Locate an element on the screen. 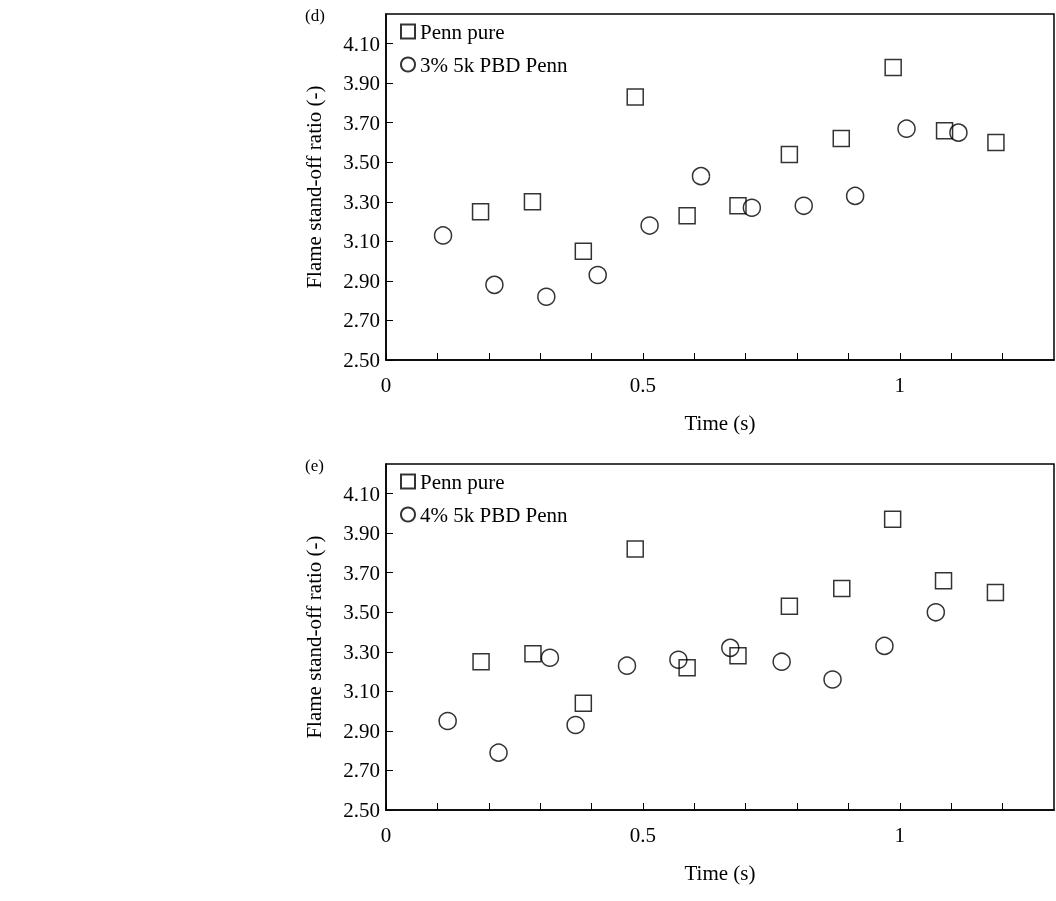 The height and width of the screenshot is (901, 1056). chart-title: (e) is located at coordinates (314, 465).